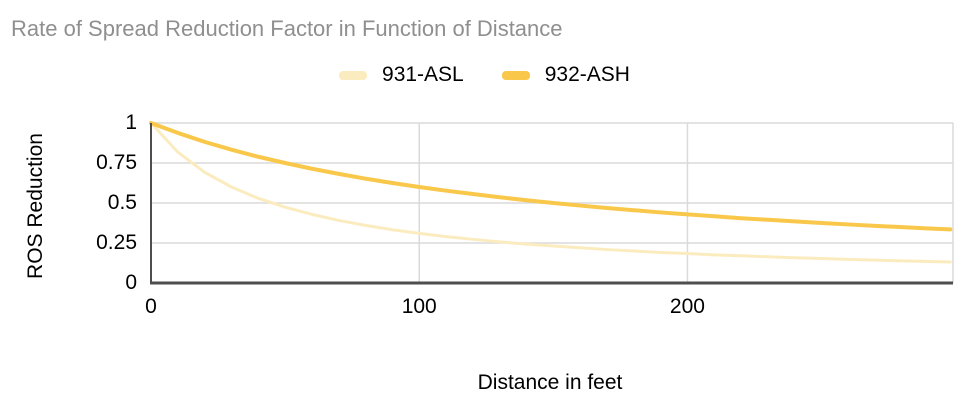  Describe the element at coordinates (116, 242) in the screenshot. I see `y-tick-label: 0.25` at that location.